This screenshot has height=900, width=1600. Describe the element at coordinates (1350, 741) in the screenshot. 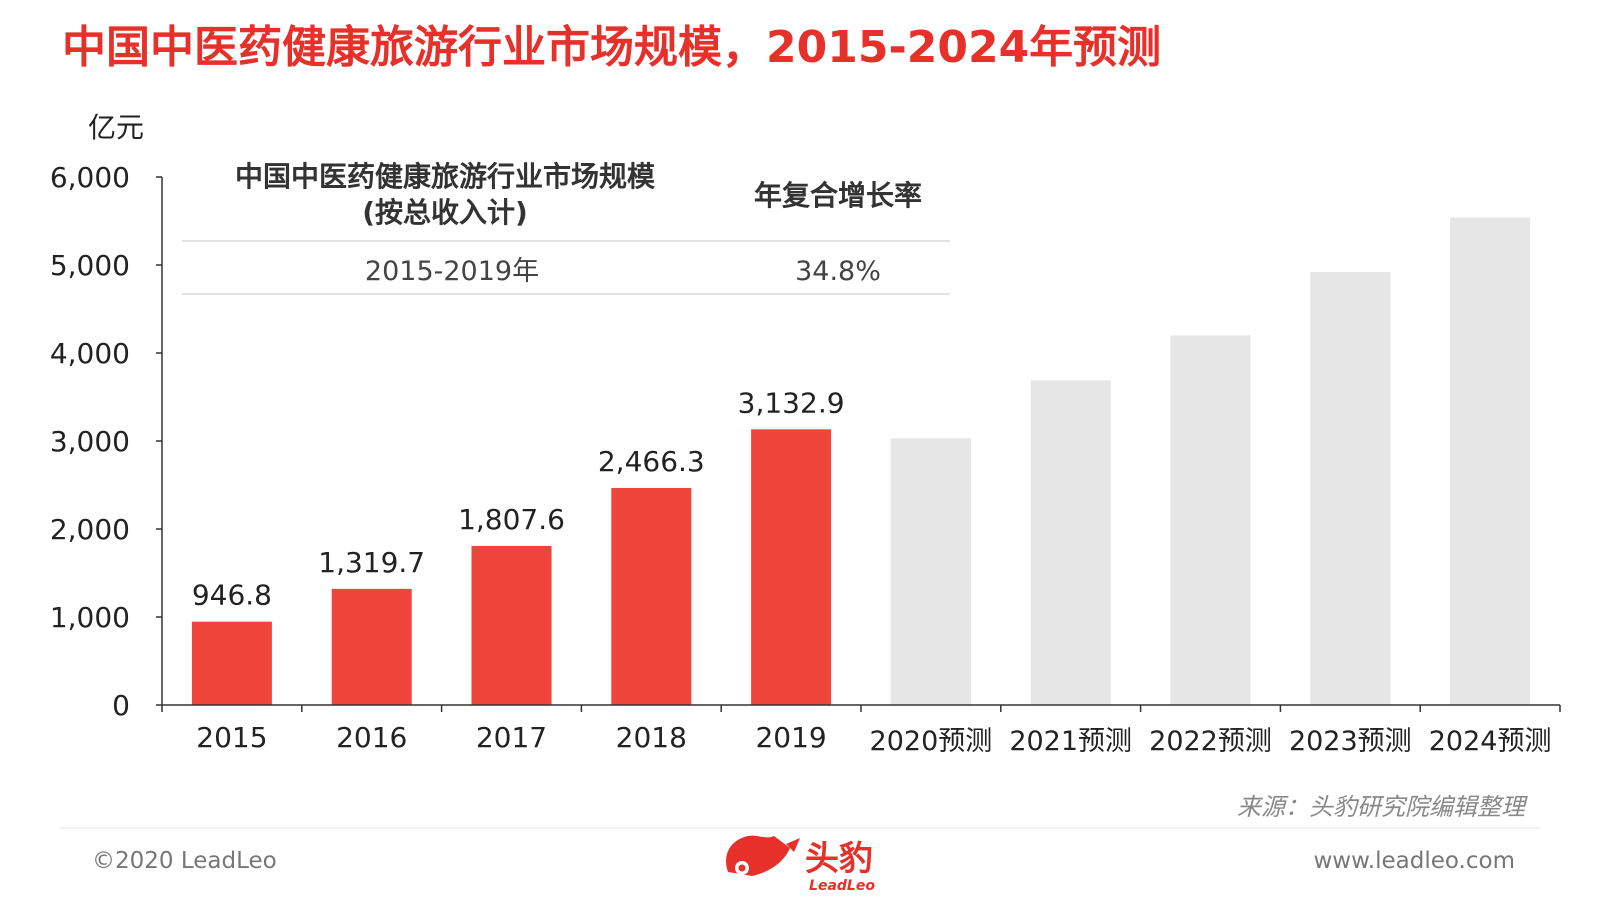

I see `x-tick-label: 2023预测` at that location.